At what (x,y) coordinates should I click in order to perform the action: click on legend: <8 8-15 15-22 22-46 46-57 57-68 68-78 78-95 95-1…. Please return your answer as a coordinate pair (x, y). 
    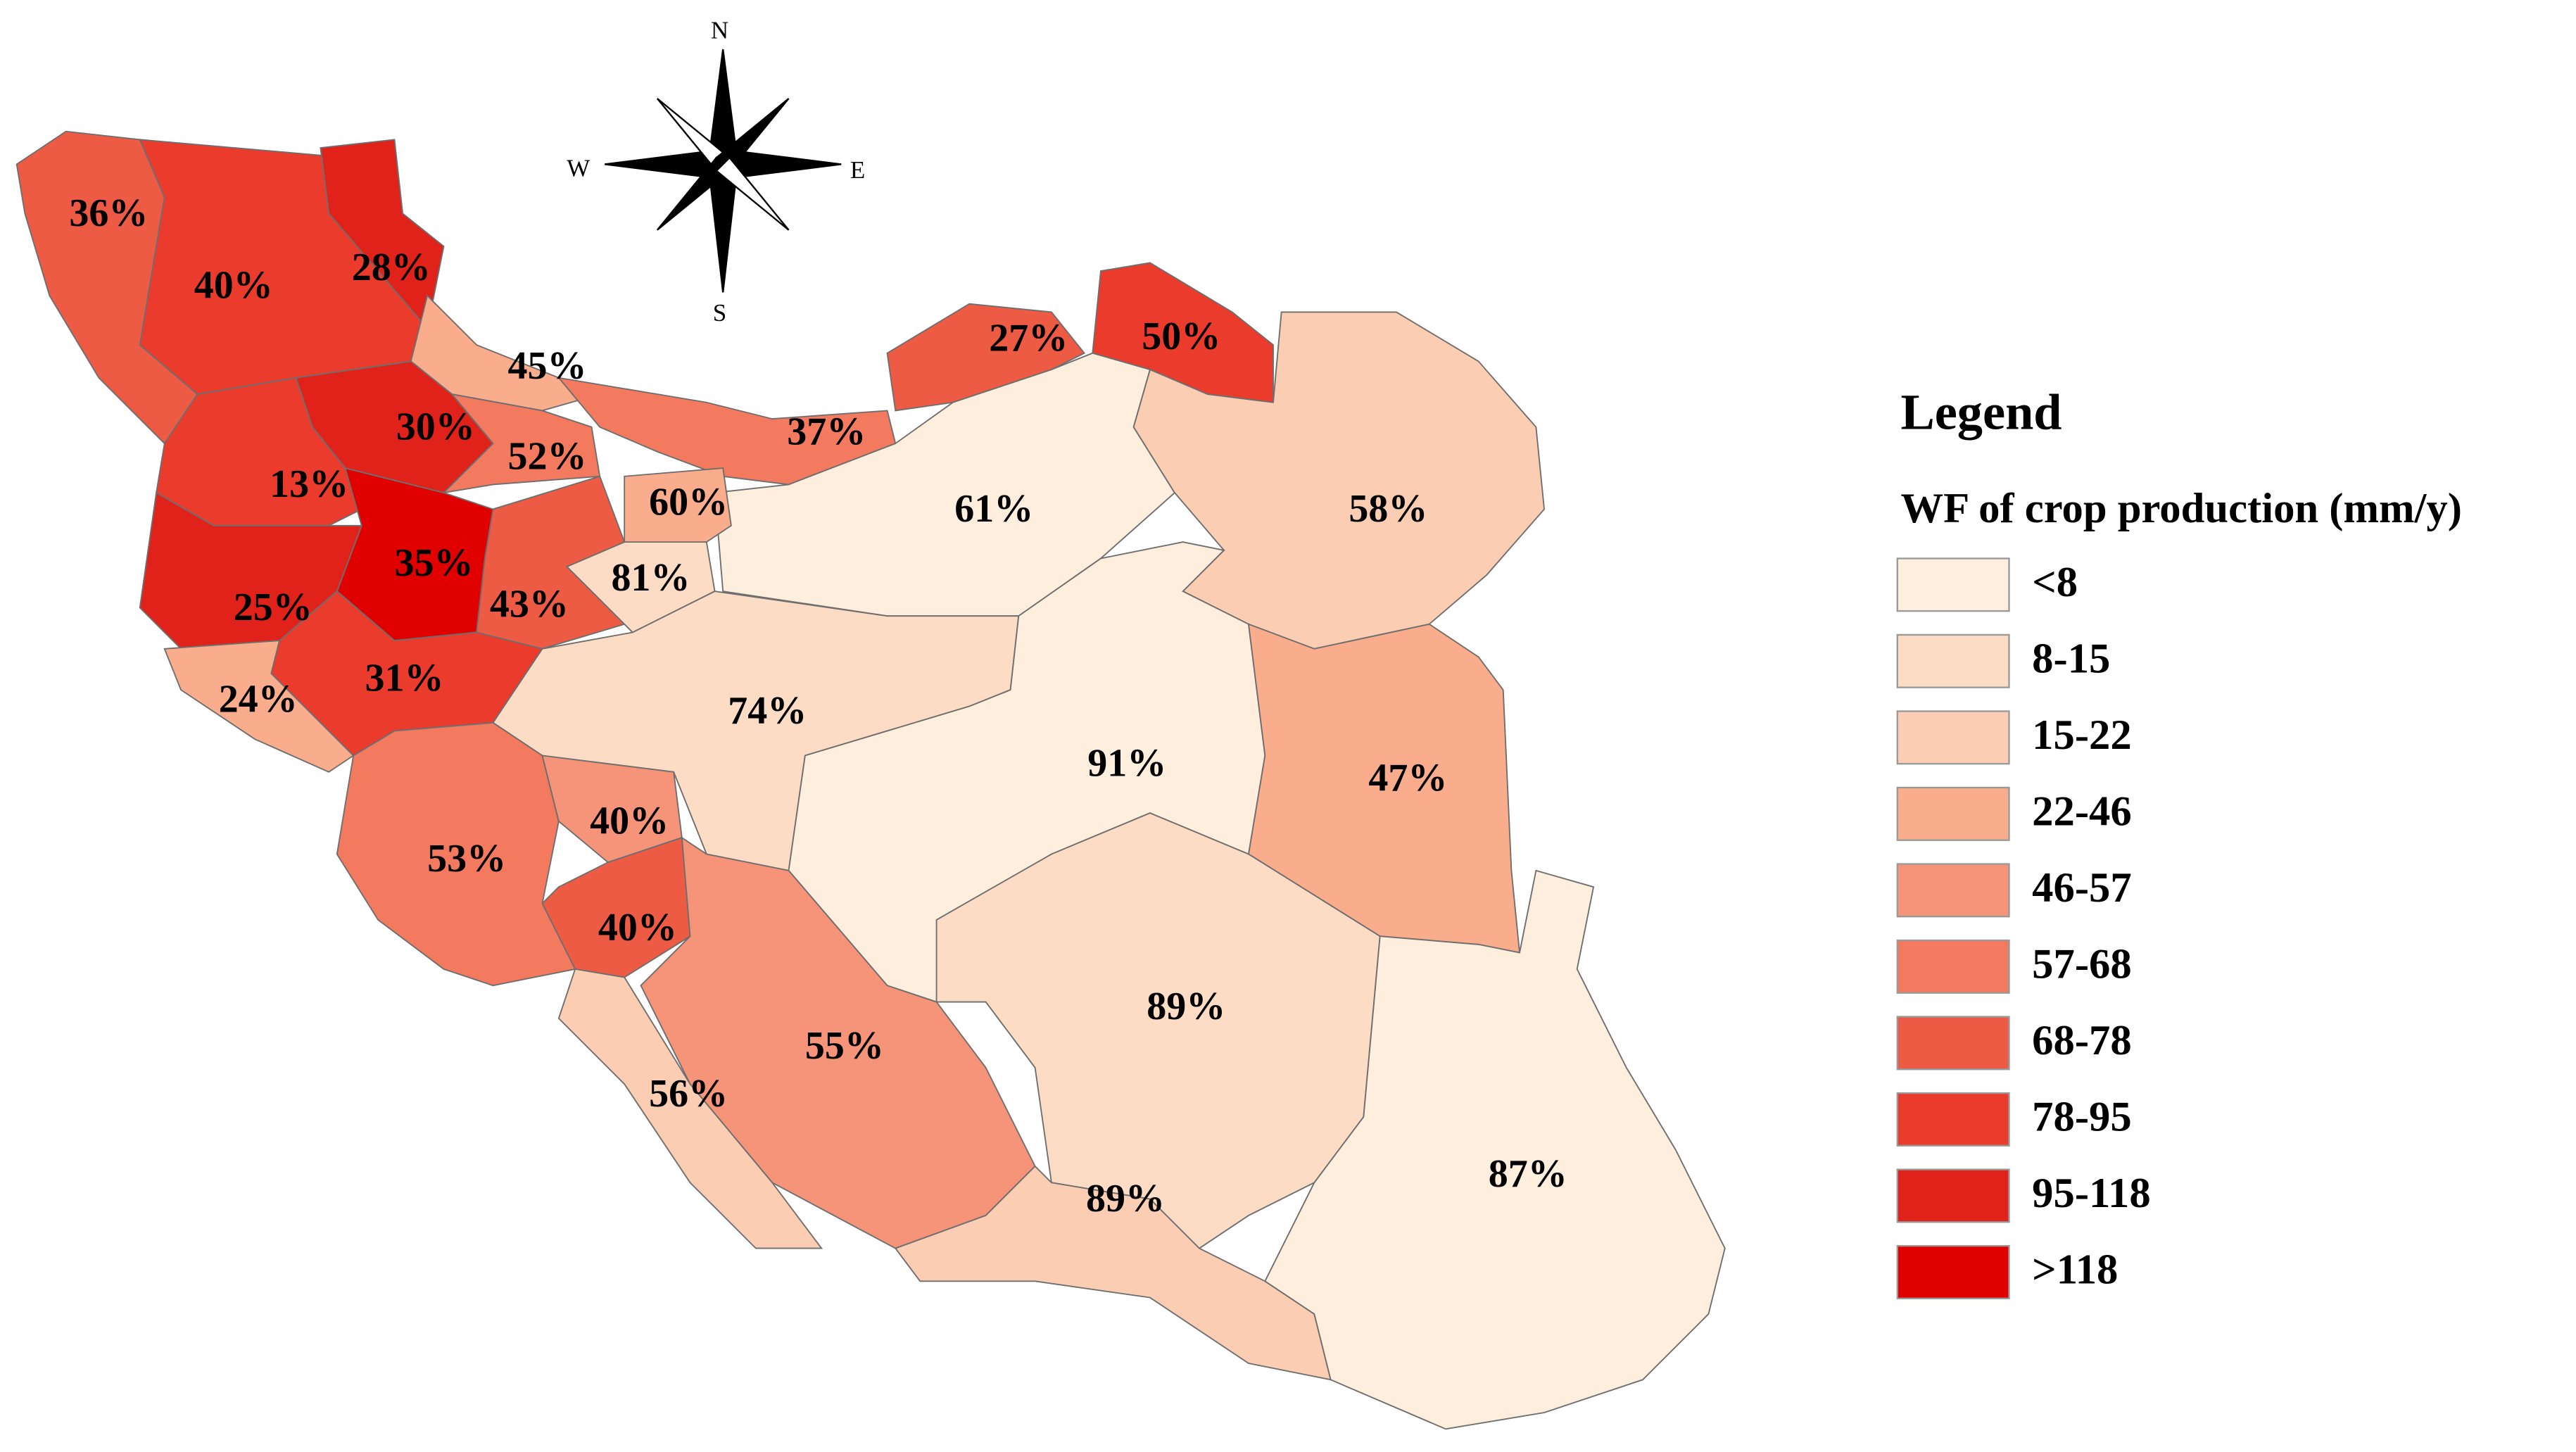
    Looking at the image, I should click on (2023, 928).